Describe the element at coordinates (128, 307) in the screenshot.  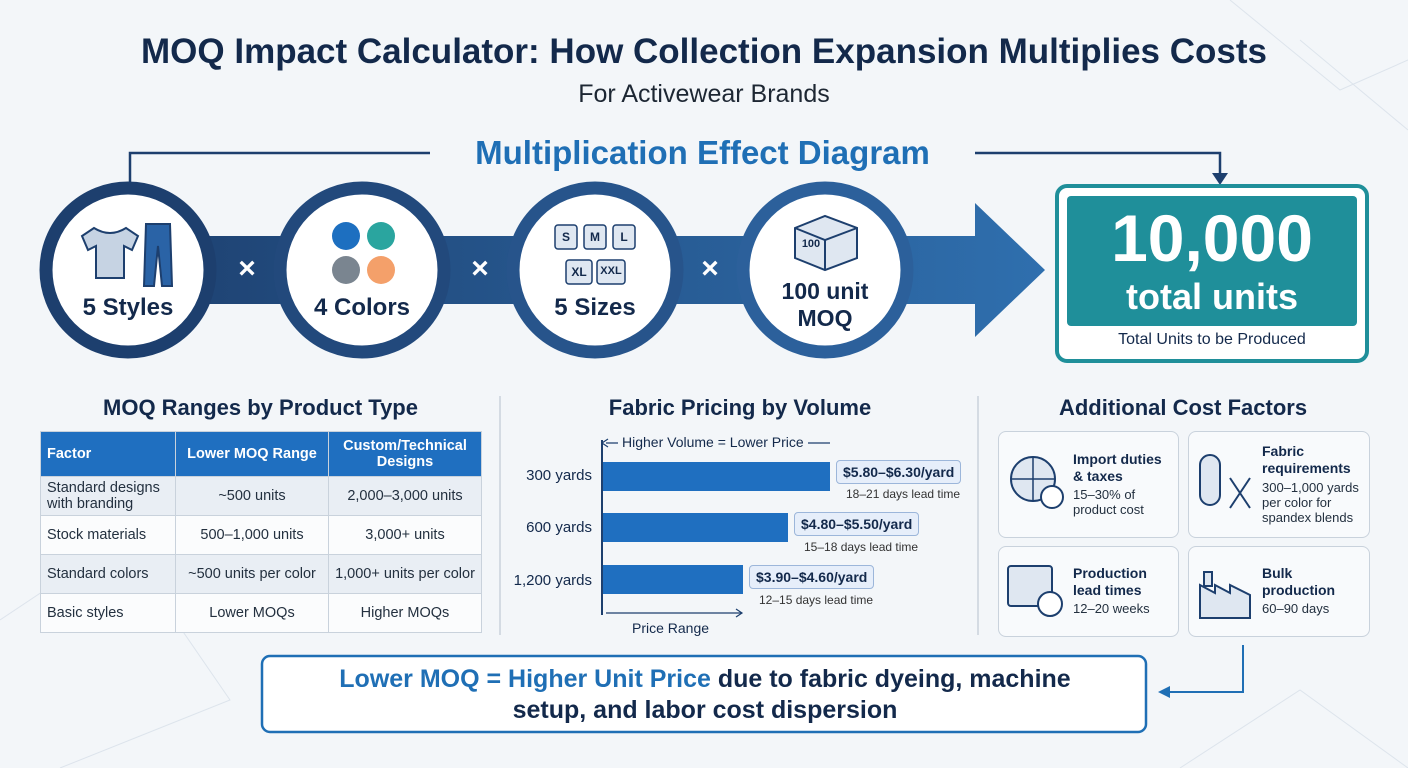
I see `factor-label: 5 Styles` at that location.